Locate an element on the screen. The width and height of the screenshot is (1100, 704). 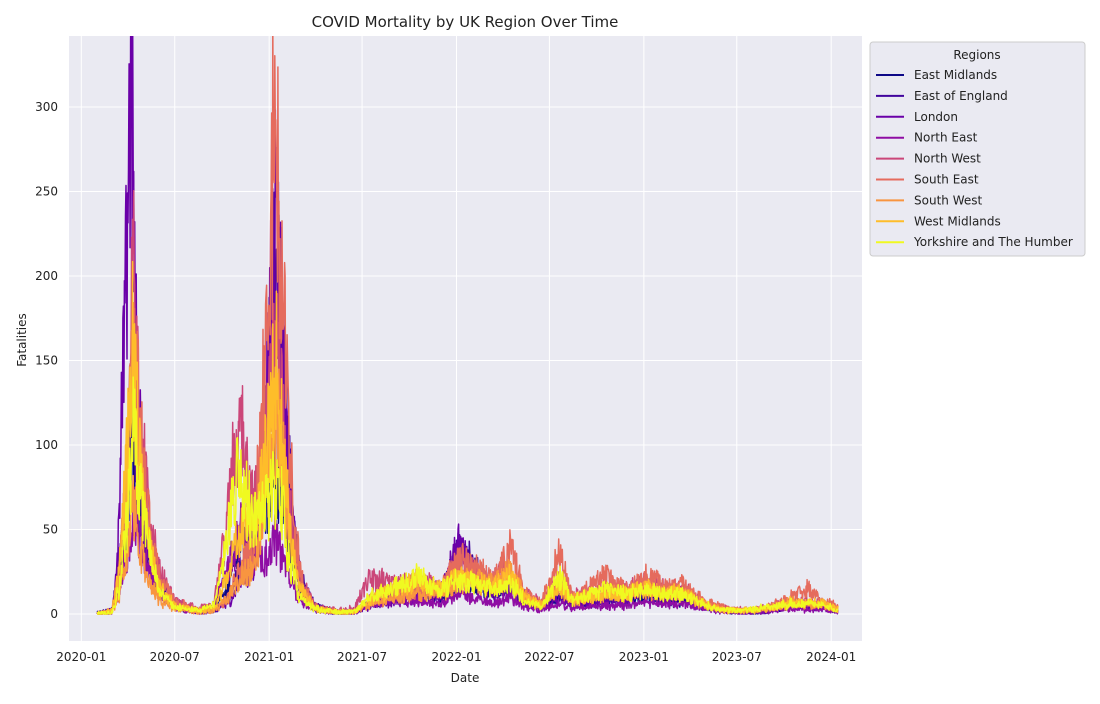
x-axis-label: Date is located at coordinates (465, 678).